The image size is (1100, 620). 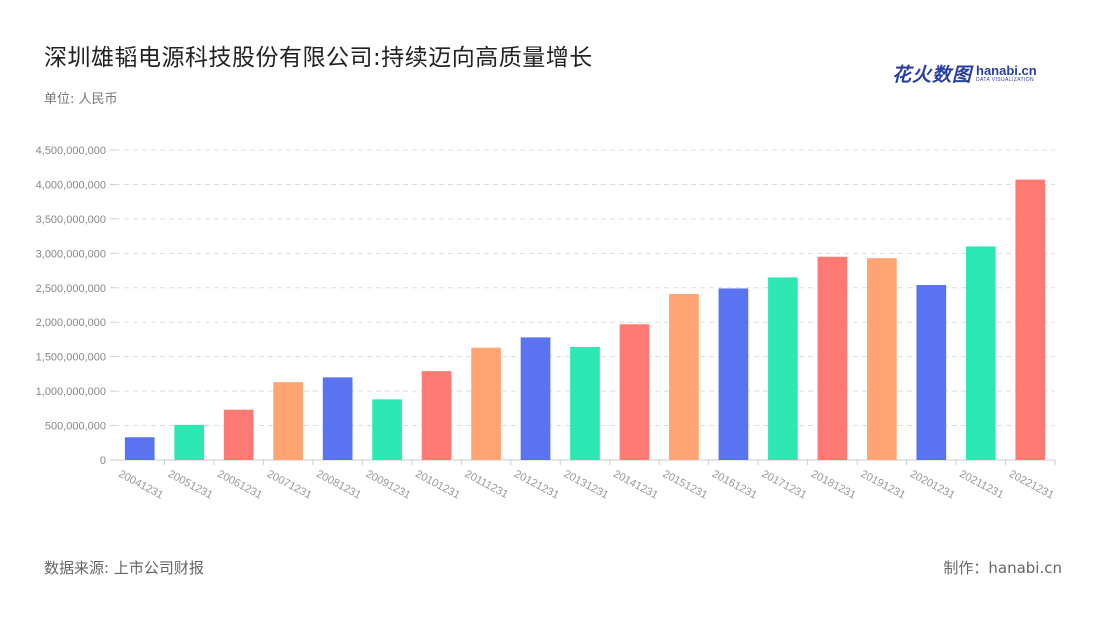 I want to click on x-tick-label: 20101231, so click(x=437, y=485).